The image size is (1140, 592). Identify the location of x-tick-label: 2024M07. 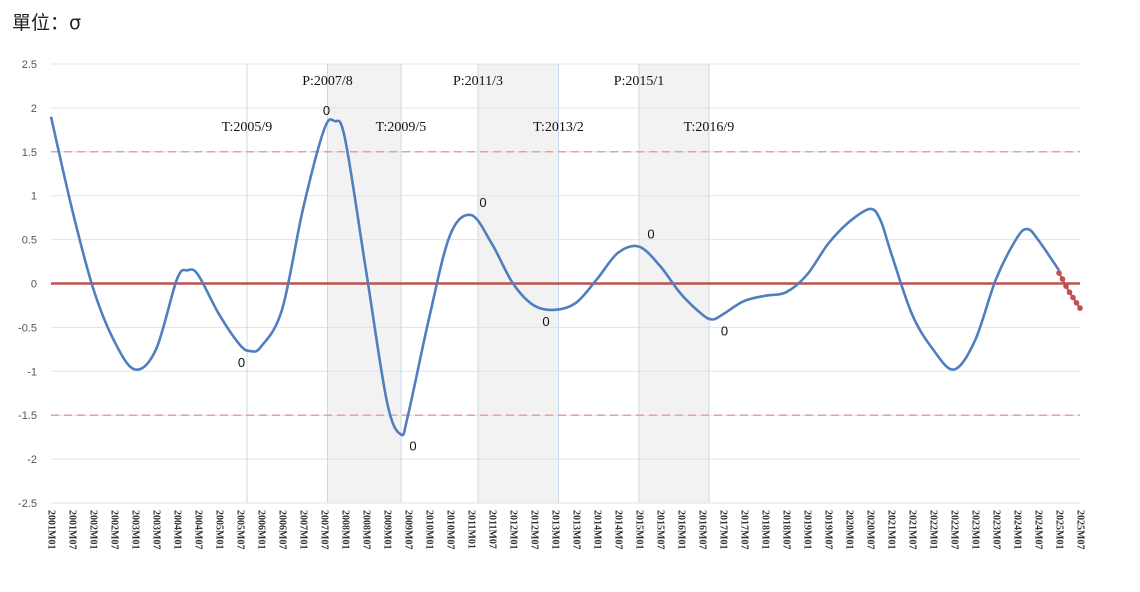
(1038, 529).